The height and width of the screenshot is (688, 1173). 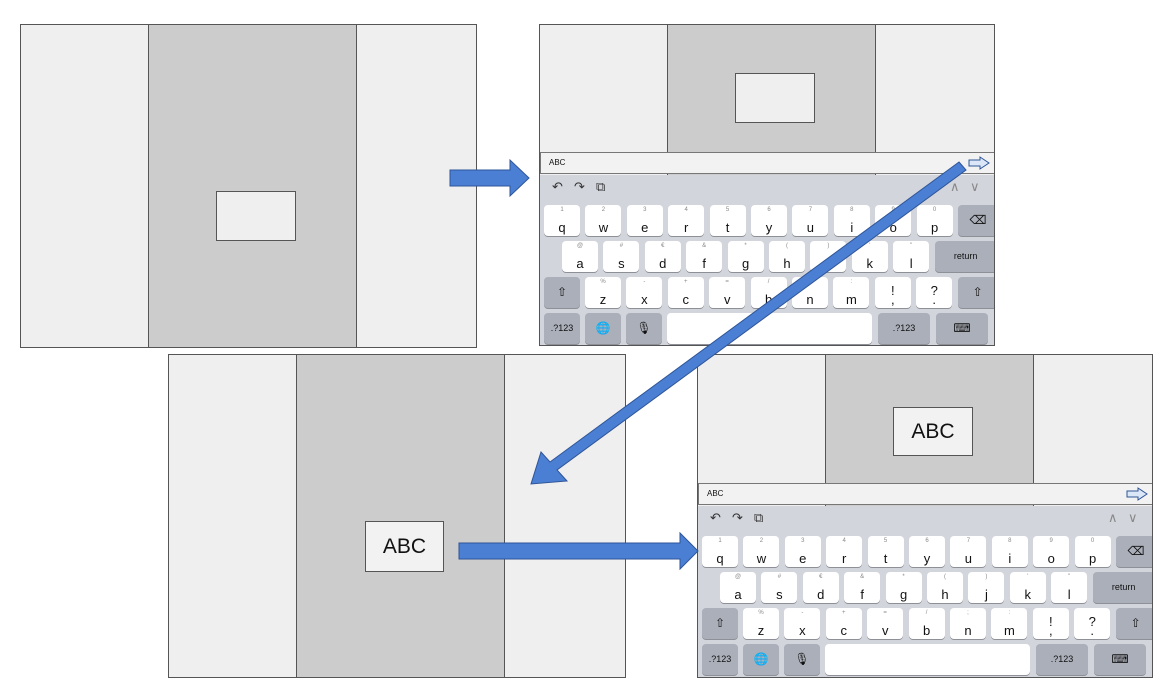 What do you see at coordinates (738, 577) in the screenshot?
I see `key-hint: @` at bounding box center [738, 577].